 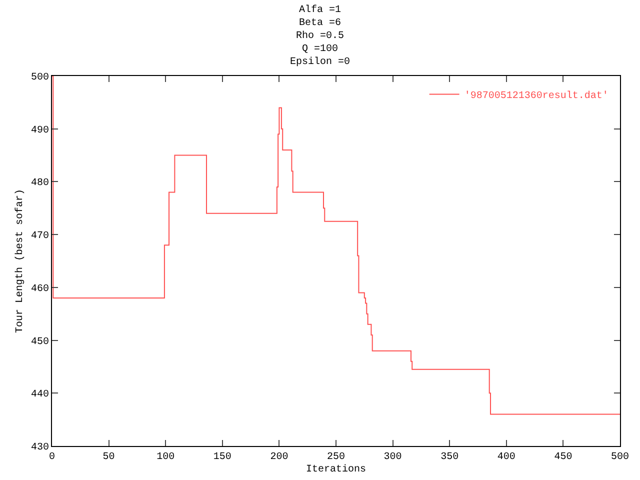 I want to click on x-tick-label: 300, so click(x=393, y=457).